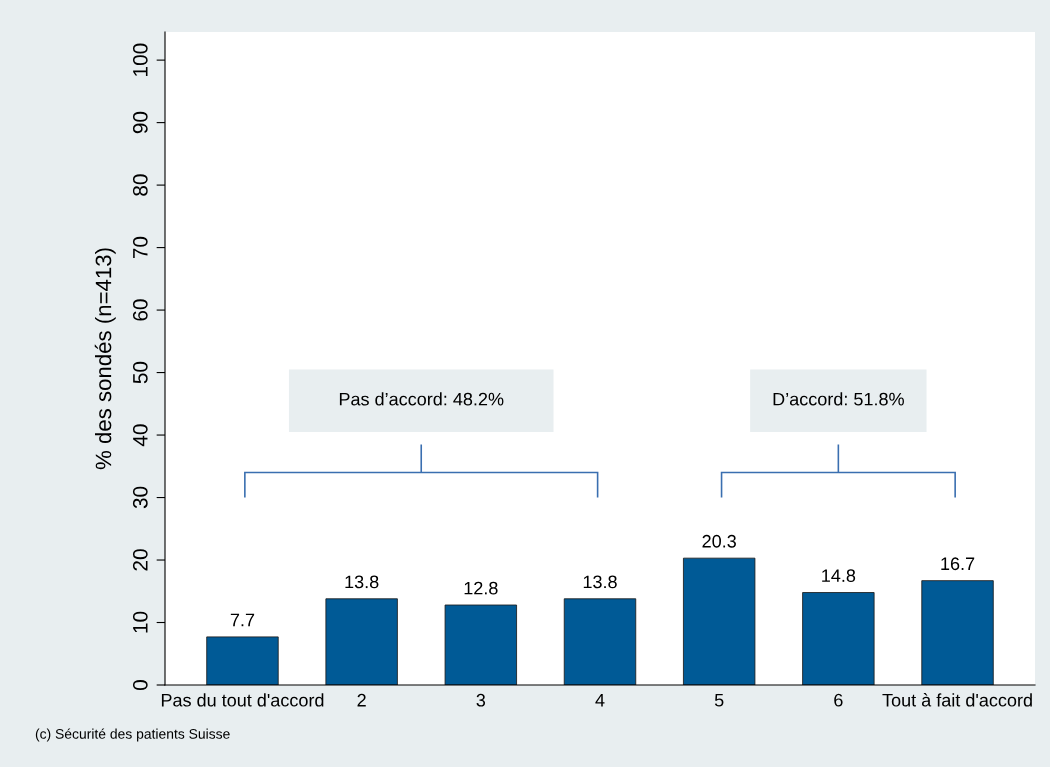 This screenshot has height=767, width=1050. Describe the element at coordinates (838, 399) in the screenshot. I see `annotation: D’accord: 51.8%` at that location.